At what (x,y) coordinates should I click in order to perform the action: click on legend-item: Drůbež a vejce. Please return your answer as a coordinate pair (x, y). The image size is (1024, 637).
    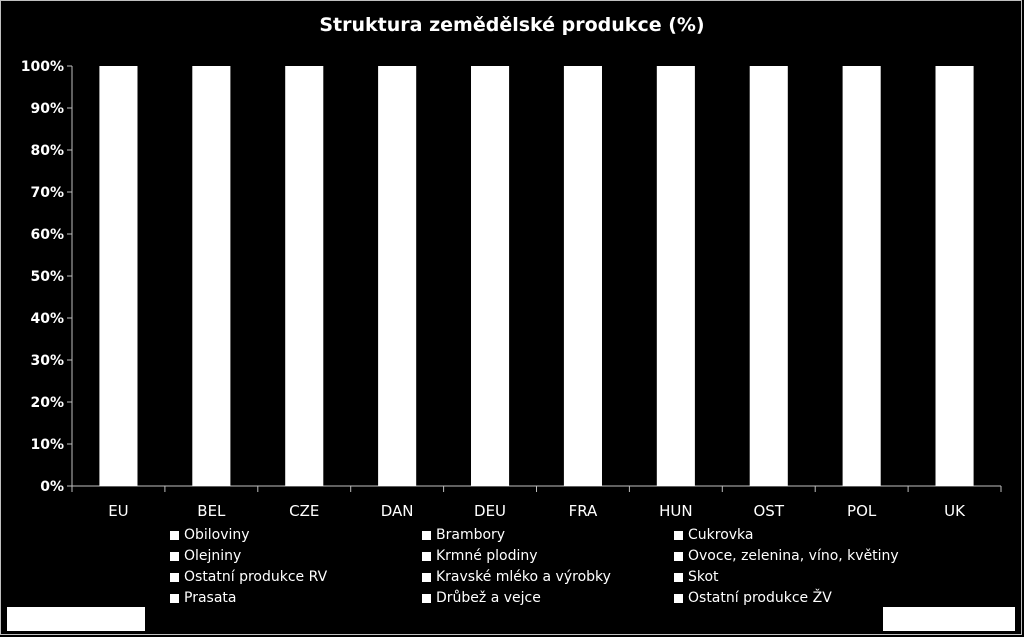
    Looking at the image, I should click on (481, 598).